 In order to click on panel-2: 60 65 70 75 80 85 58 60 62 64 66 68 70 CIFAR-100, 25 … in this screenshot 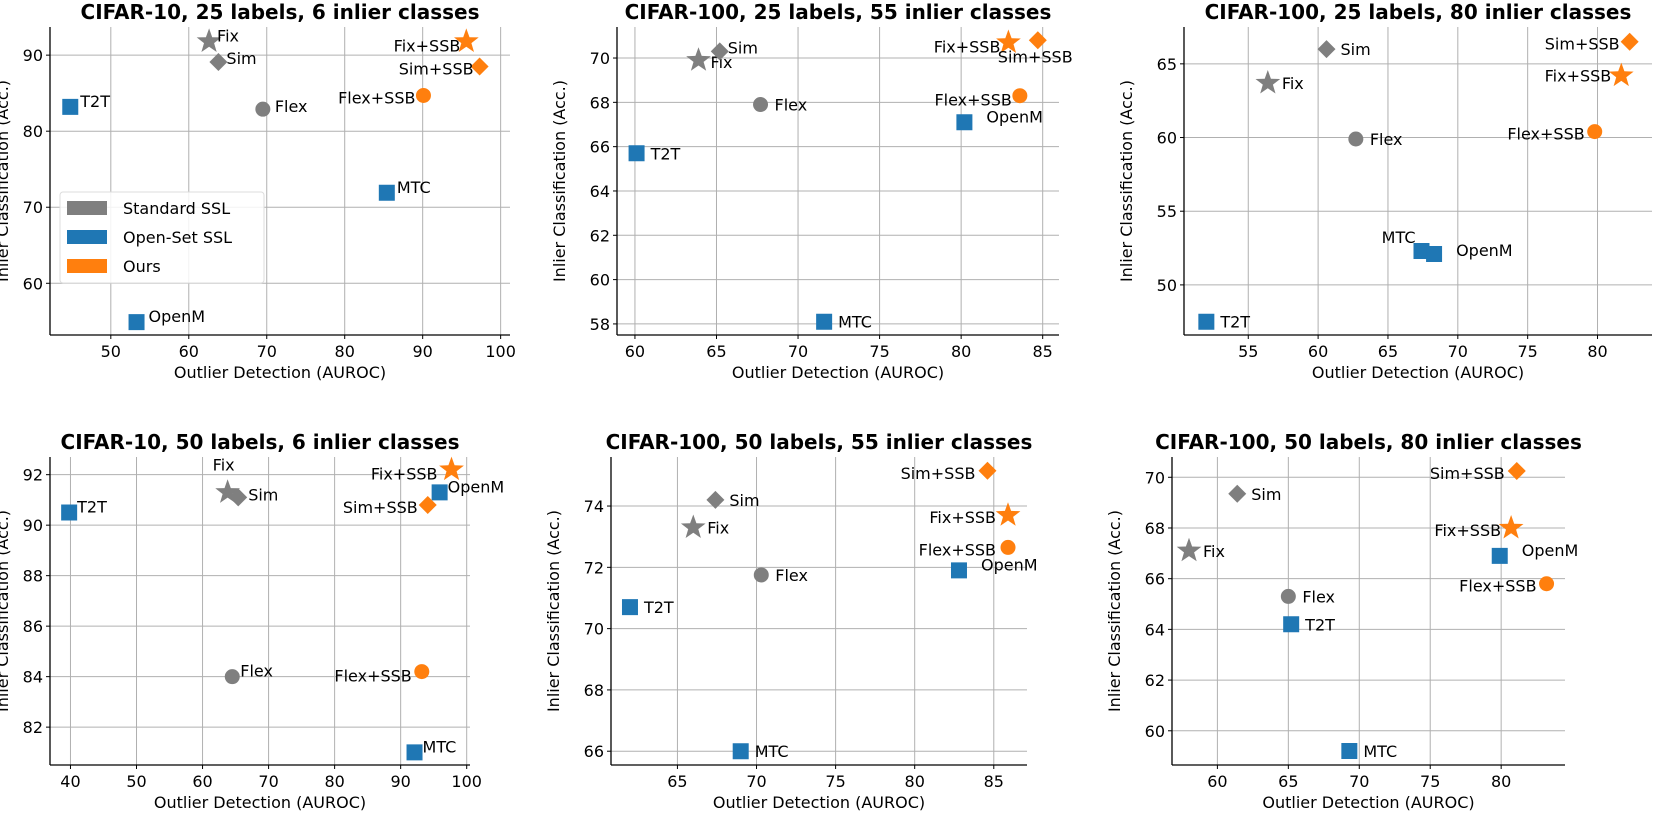, I will do `click(811, 191)`.